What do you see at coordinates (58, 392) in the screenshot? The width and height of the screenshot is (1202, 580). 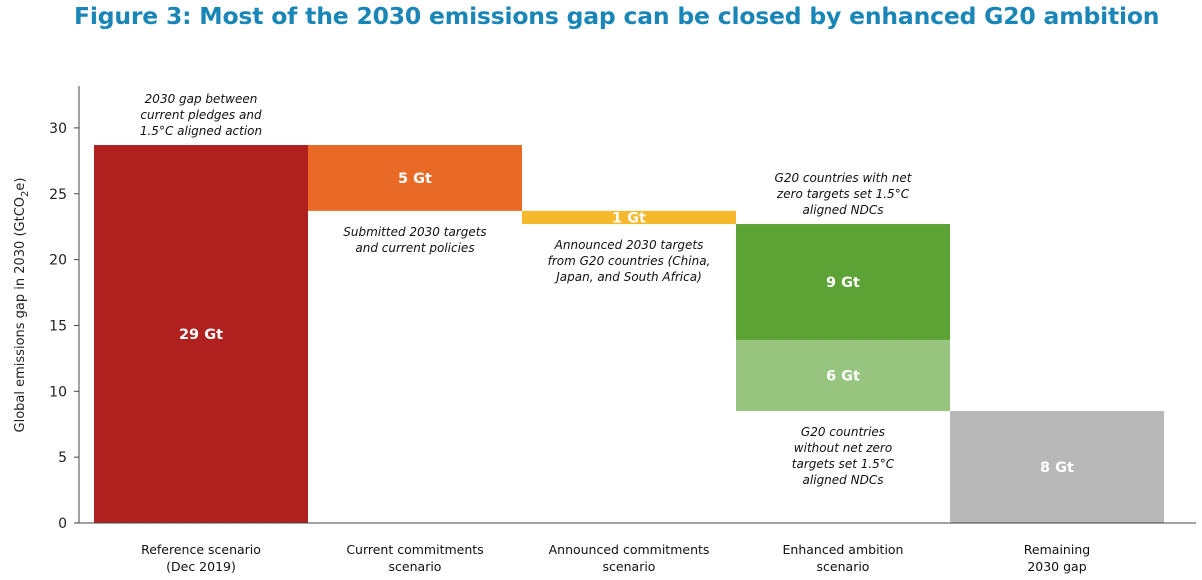 I see `y-tick-label: 10` at bounding box center [58, 392].